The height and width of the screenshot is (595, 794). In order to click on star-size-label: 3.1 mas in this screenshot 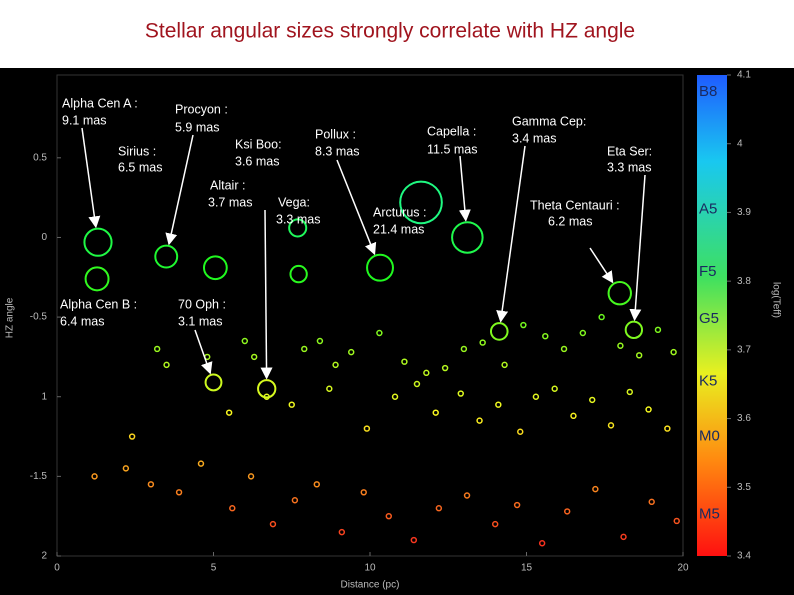, I will do `click(200, 321)`.